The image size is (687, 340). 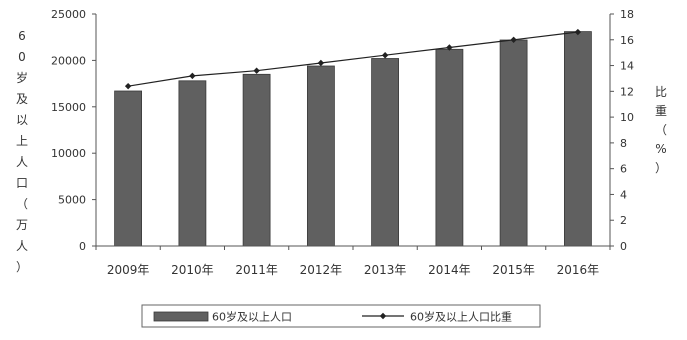 I want to click on y-axis-title-right-char-4: ）, so click(x=661, y=168).